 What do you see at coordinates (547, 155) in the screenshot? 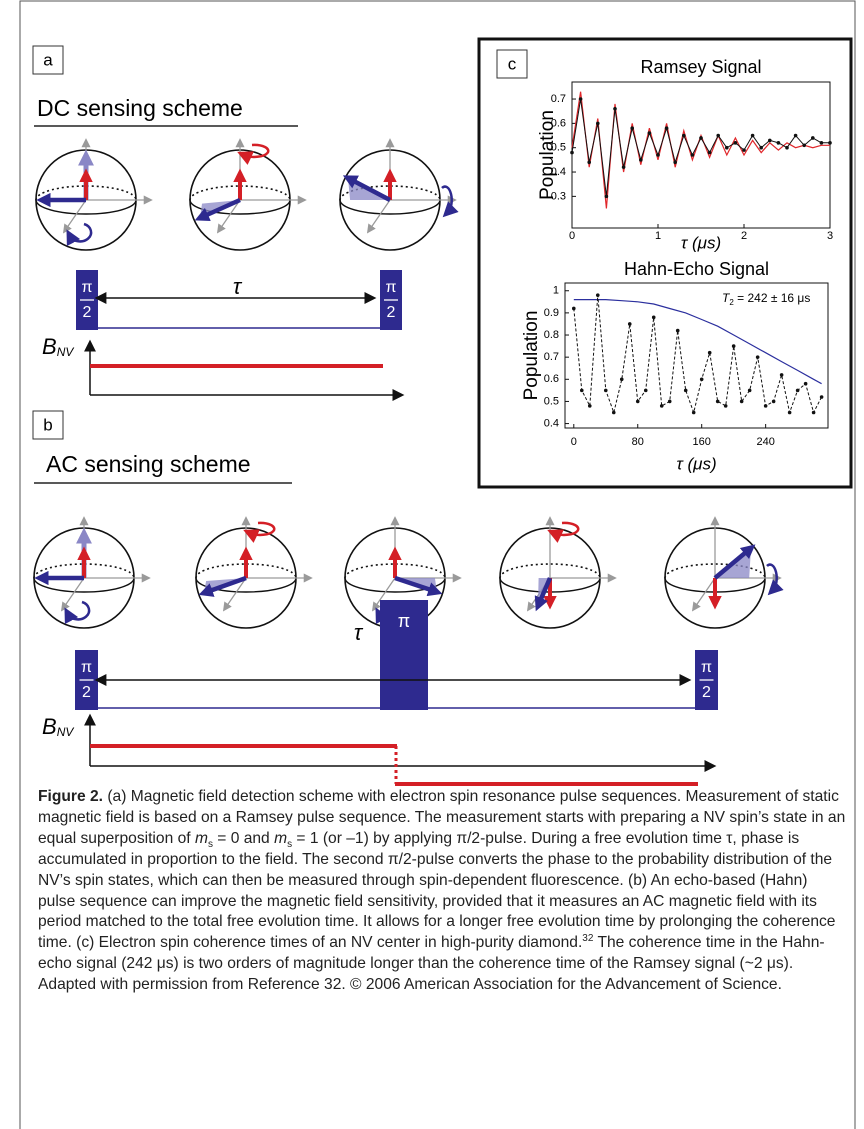
I see `y-axis-label: Population` at bounding box center [547, 155].